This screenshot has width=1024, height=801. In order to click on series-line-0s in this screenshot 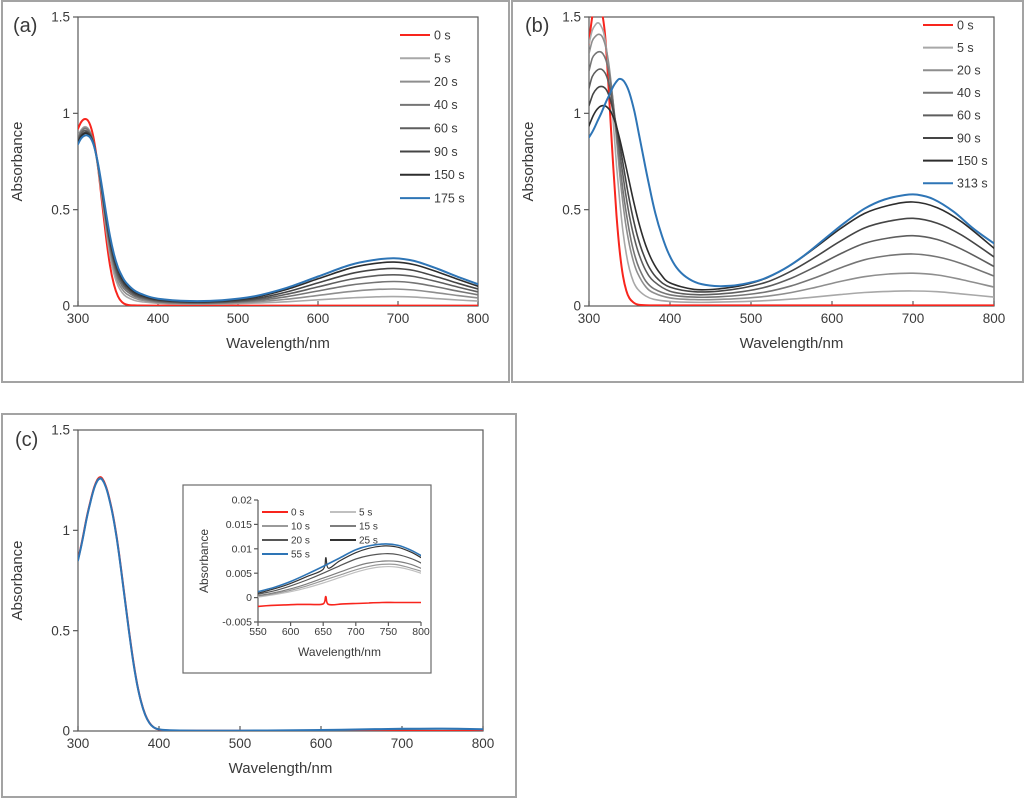, I will do `click(339, 601)`.